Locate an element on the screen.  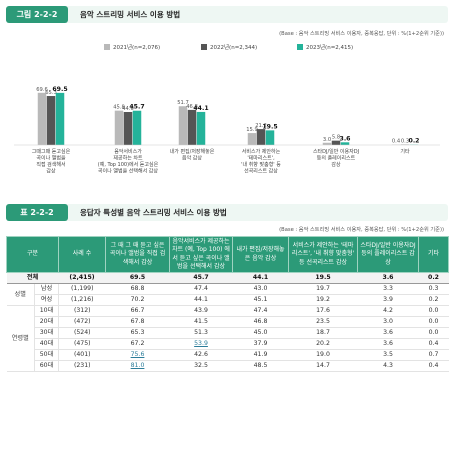
table-cell: 0.2 is located at coordinates (433, 300).